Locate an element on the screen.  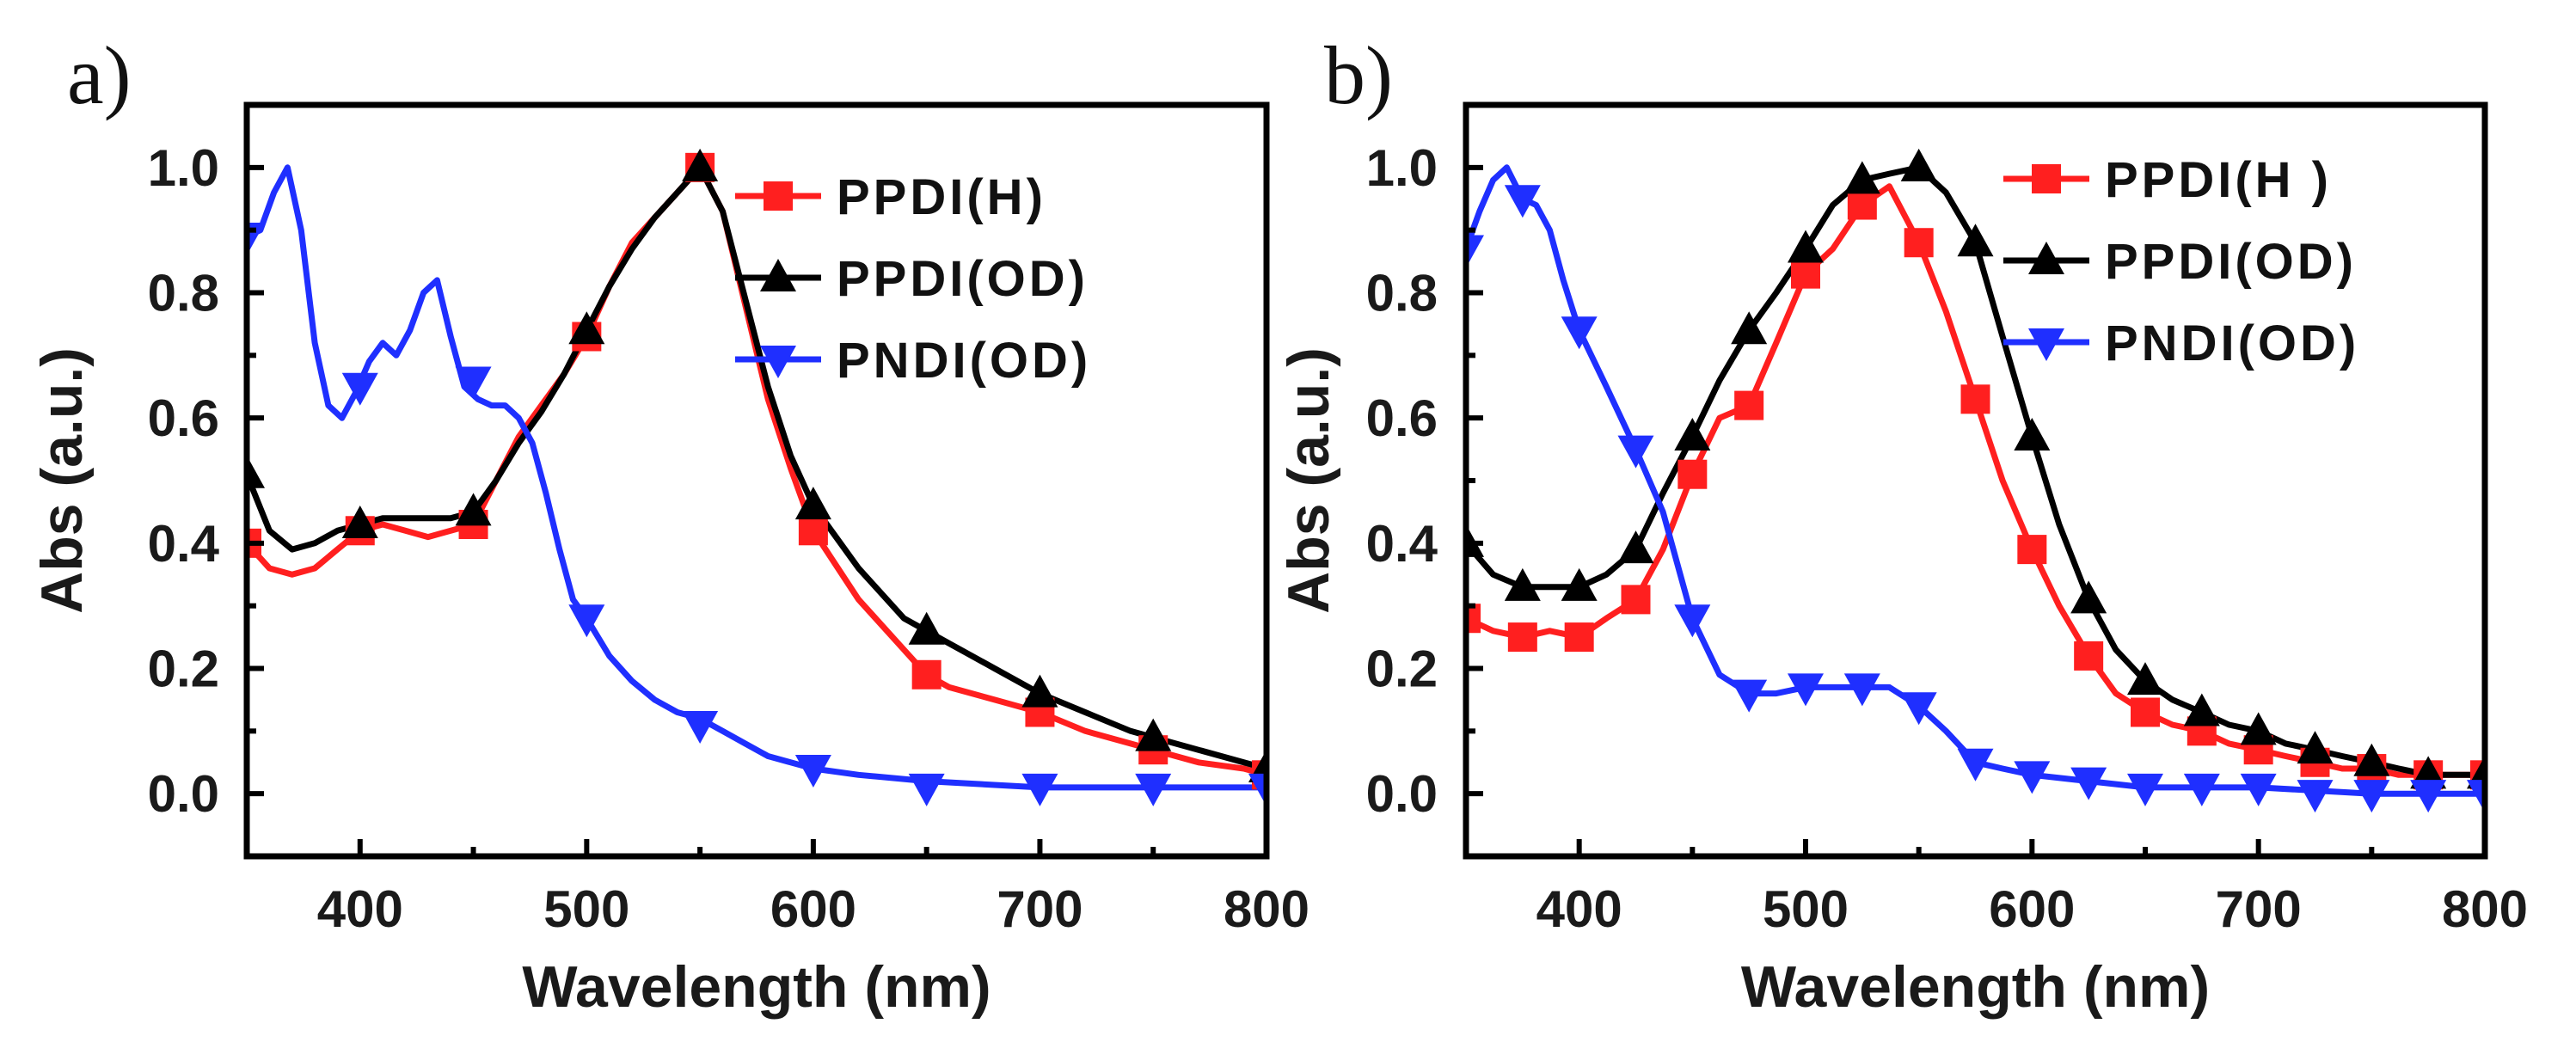
legend-label: PPDI(H ) is located at coordinates (2219, 180).